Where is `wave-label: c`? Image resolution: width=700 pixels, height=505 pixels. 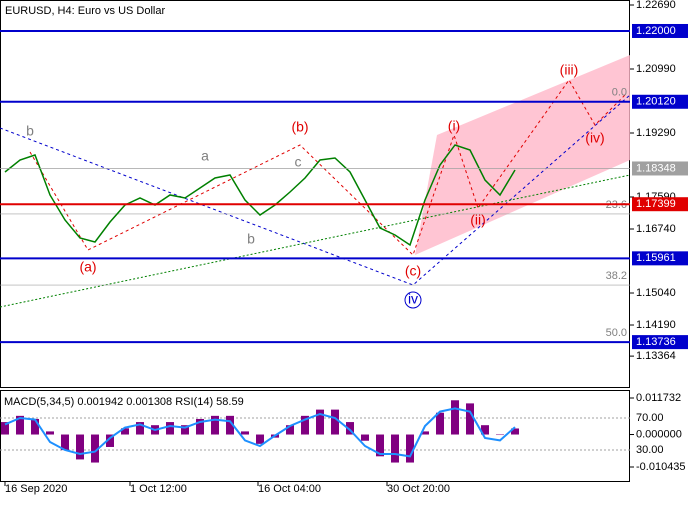 wave-label: c is located at coordinates (298, 162).